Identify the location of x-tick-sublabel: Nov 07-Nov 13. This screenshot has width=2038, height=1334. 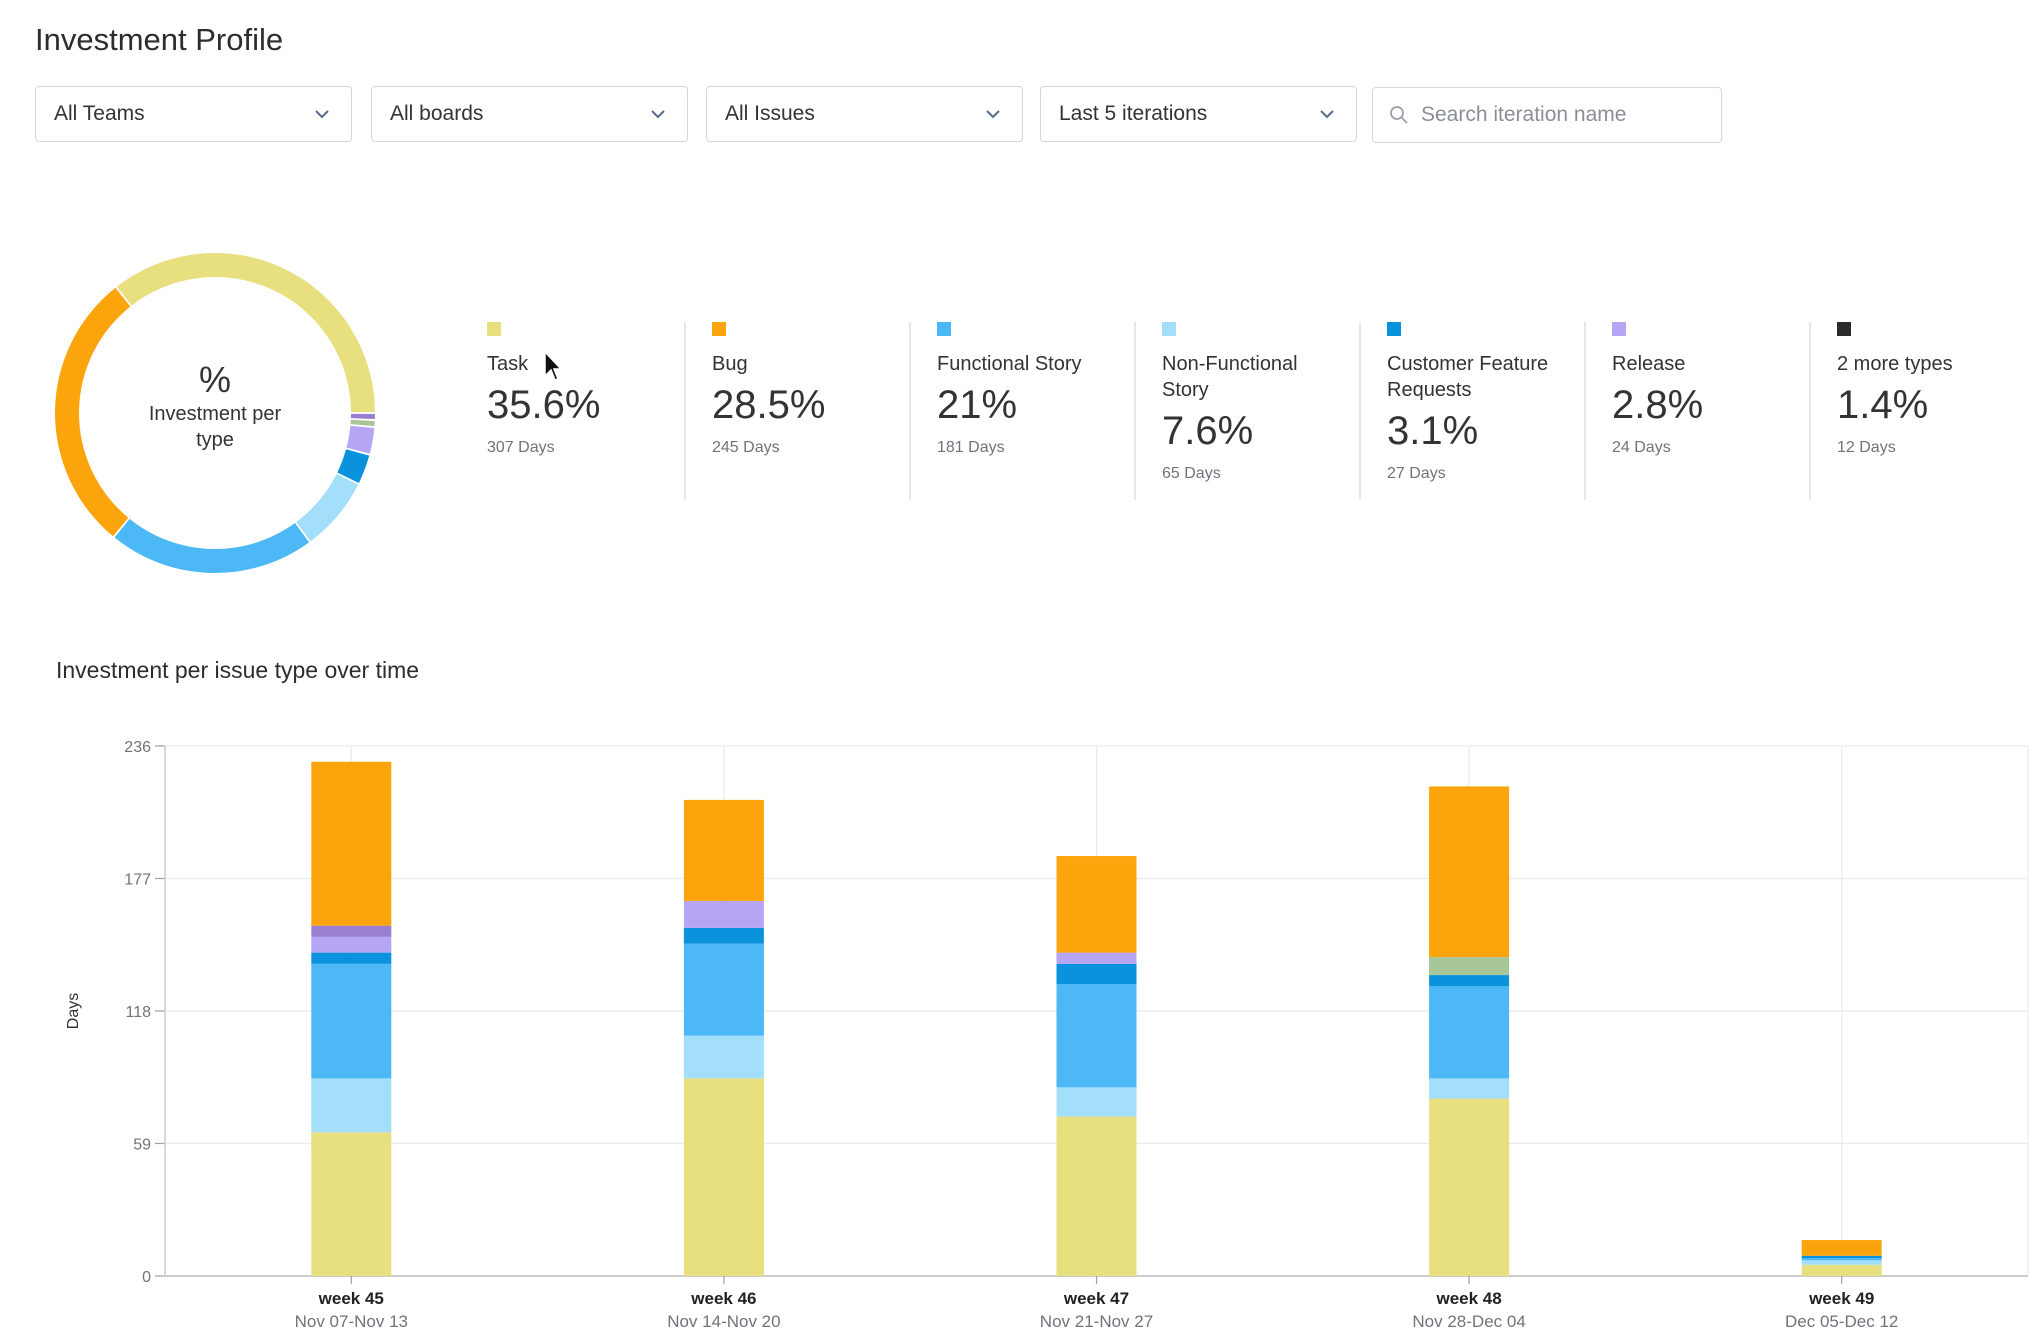
(351, 1321).